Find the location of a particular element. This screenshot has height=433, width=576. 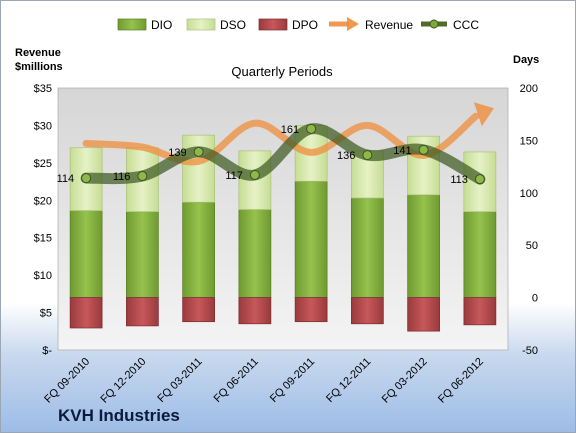

left-tick-label: $30 is located at coordinates (43, 126).